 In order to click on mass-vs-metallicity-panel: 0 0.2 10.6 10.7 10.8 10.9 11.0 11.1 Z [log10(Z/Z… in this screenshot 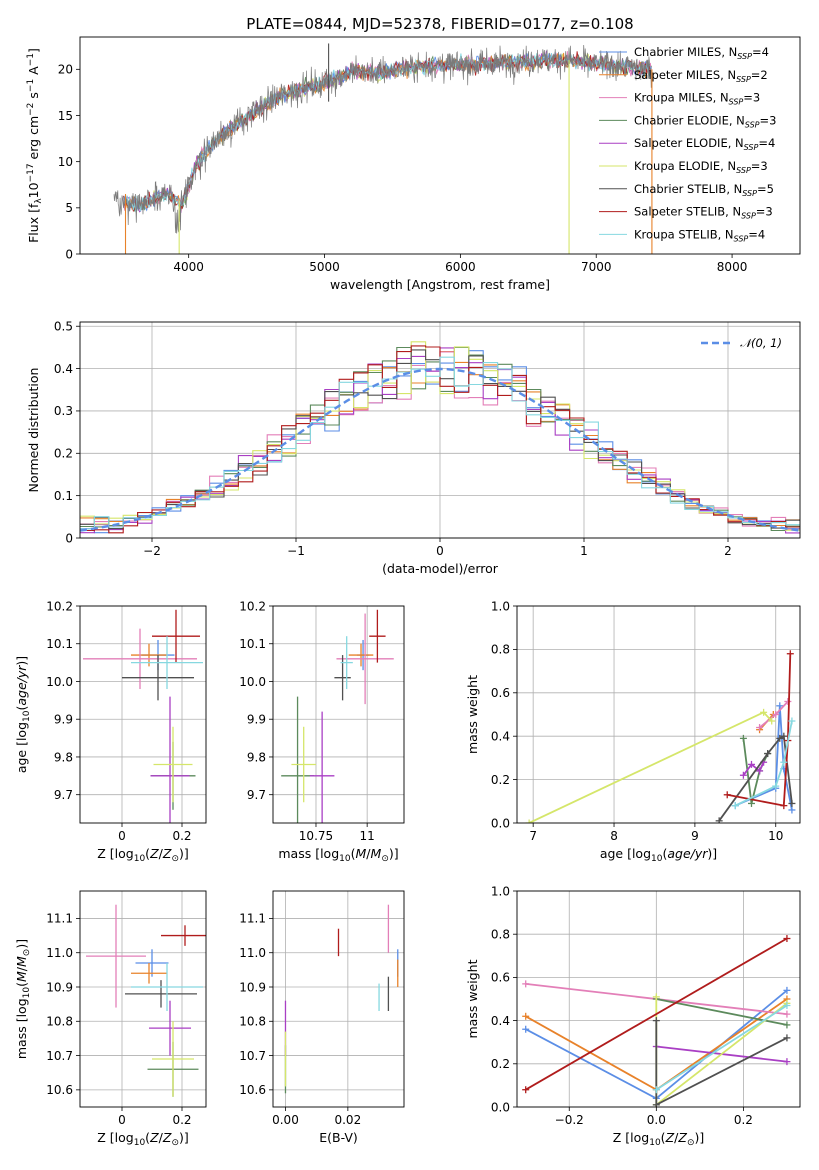, I will do `click(110, 1019)`.